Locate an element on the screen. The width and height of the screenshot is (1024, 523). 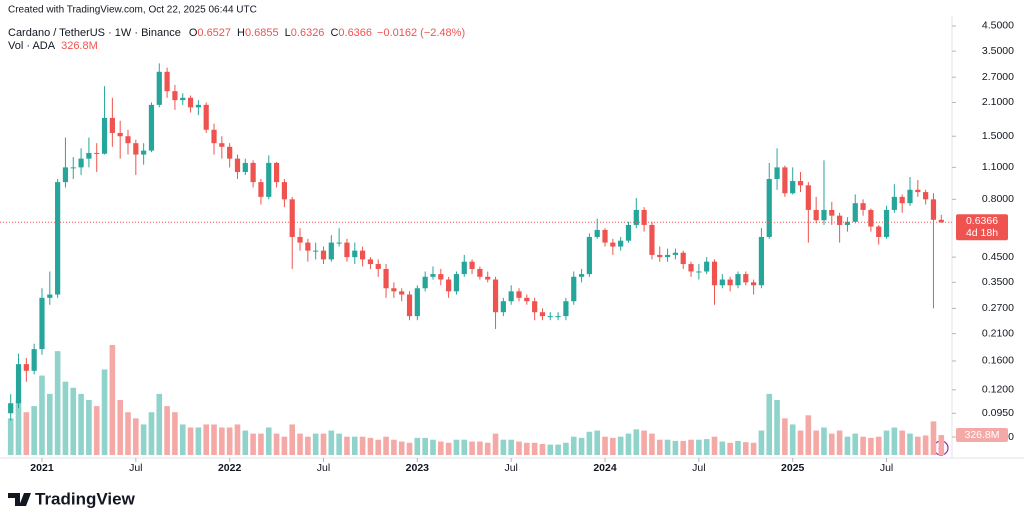
change: −0.0162 (−2.48%) is located at coordinates (421, 33).